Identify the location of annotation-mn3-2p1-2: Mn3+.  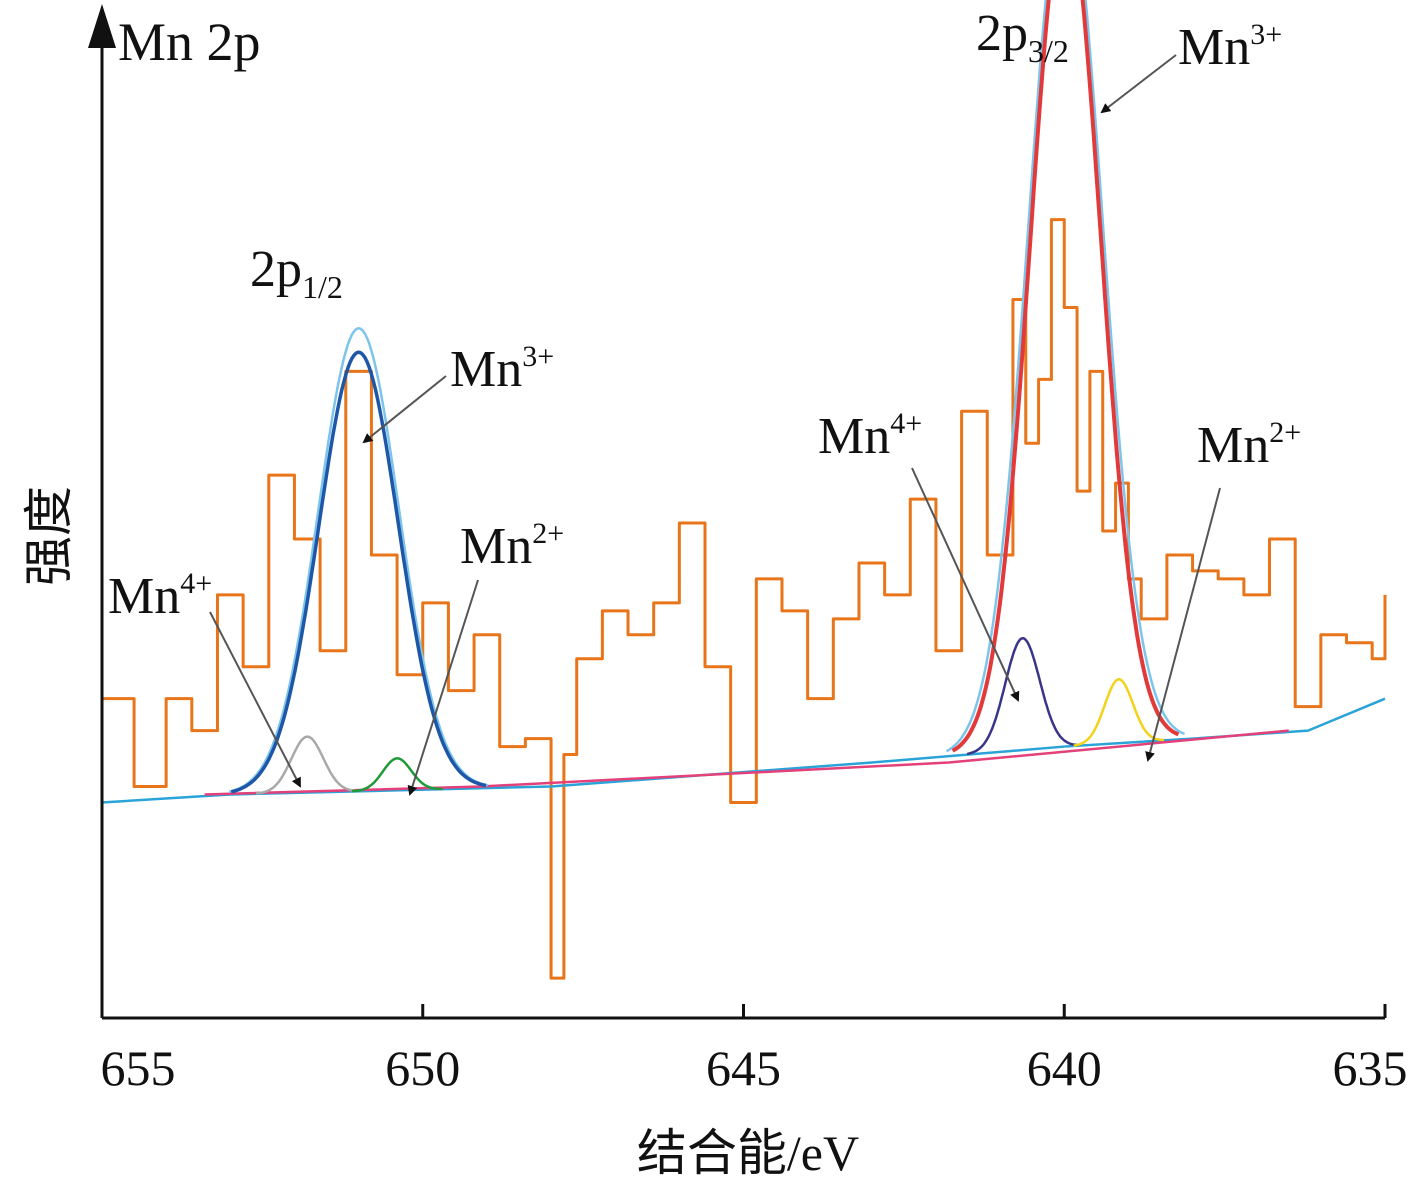
(502, 369).